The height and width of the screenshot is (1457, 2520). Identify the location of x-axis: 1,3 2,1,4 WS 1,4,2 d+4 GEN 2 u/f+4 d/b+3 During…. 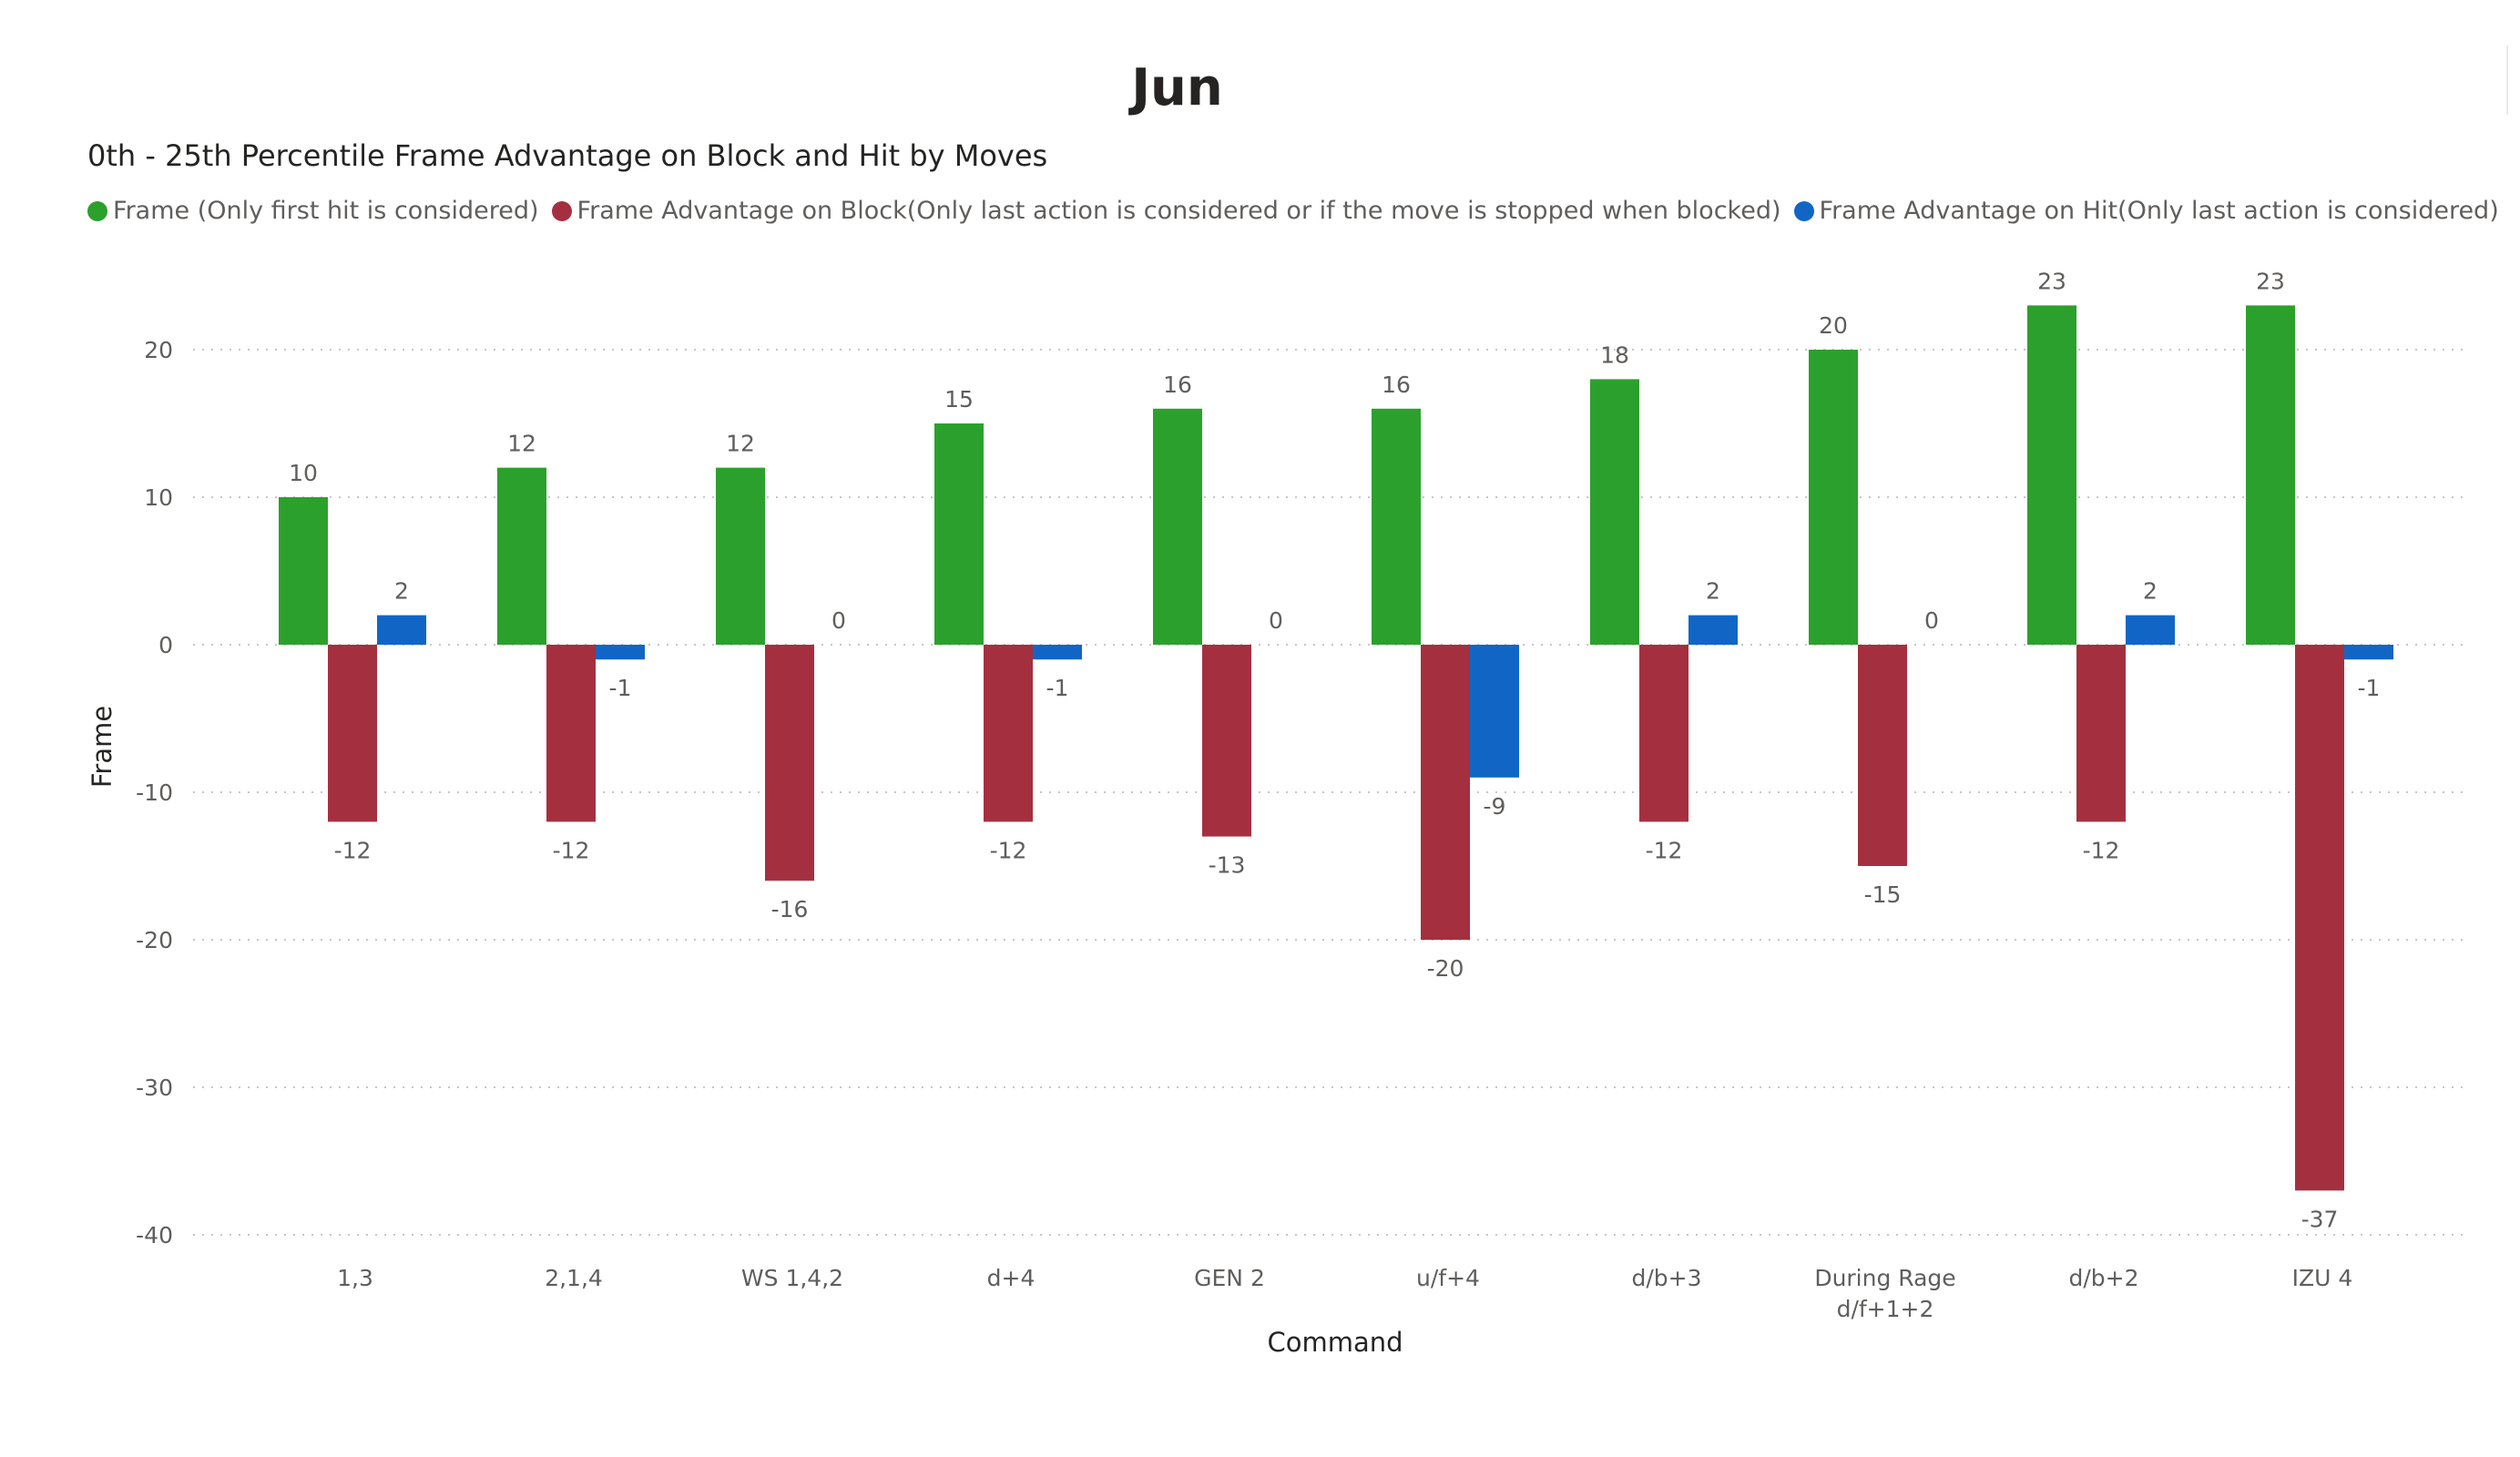
(1345, 1293).